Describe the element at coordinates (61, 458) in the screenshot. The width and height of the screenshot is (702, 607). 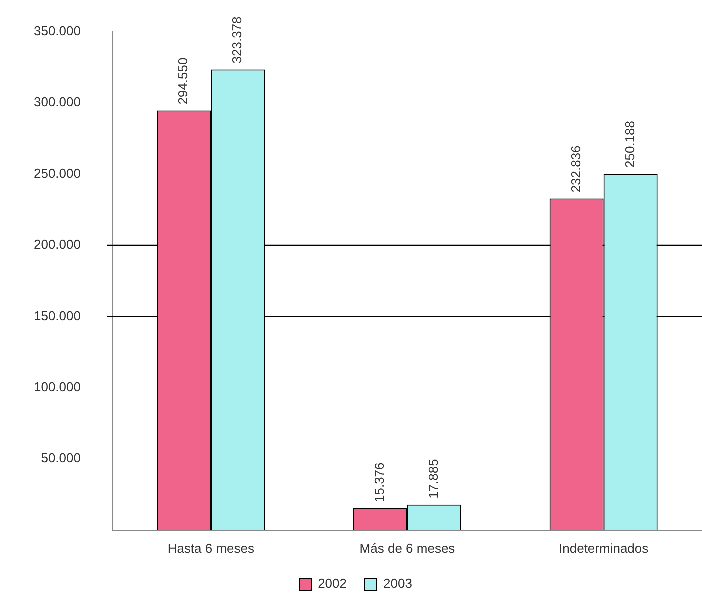
I see `y-tick-label: 50.000` at that location.